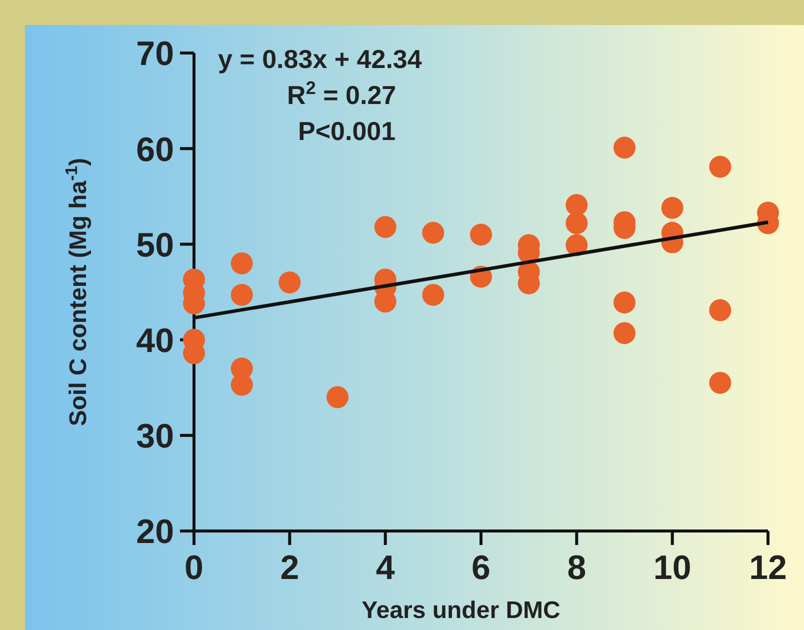  Describe the element at coordinates (347, 131) in the screenshot. I see `annotation: P<0.001` at that location.